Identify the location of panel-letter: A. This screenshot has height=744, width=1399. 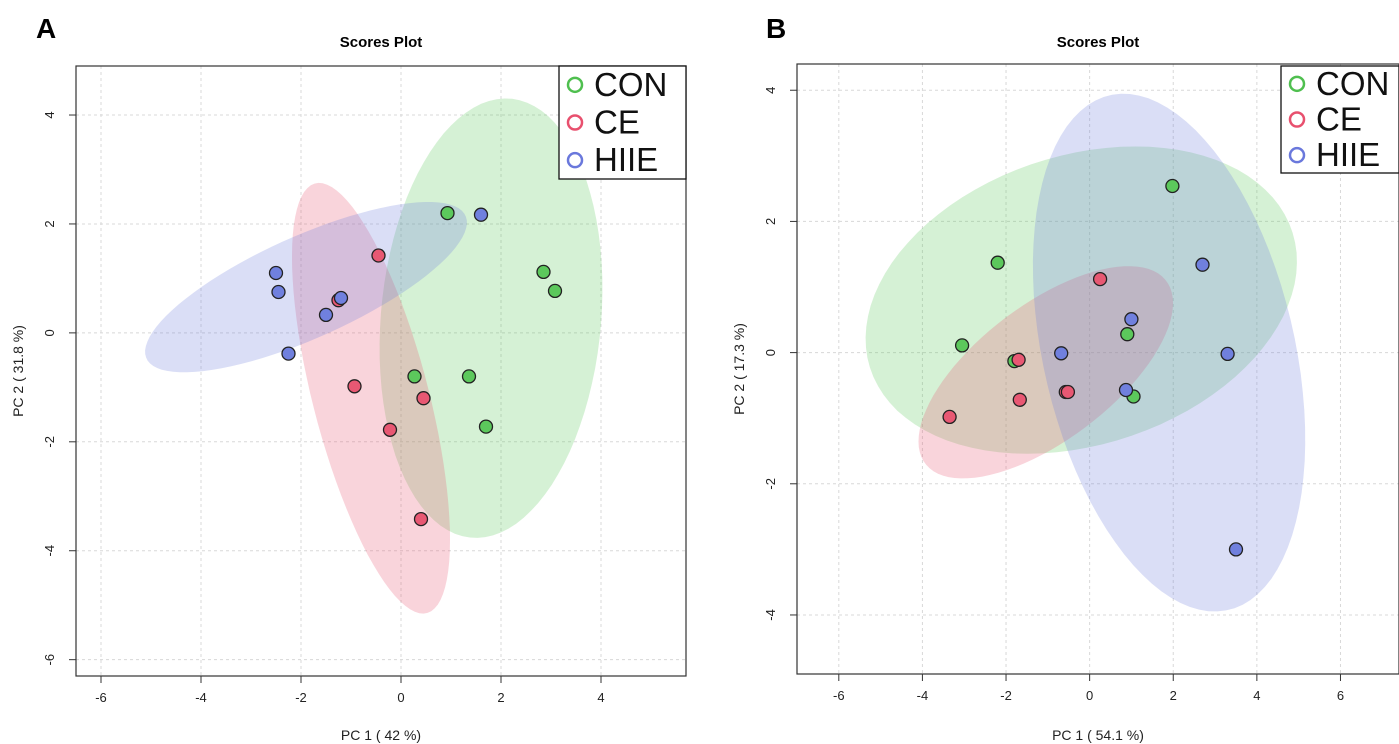
(46, 28).